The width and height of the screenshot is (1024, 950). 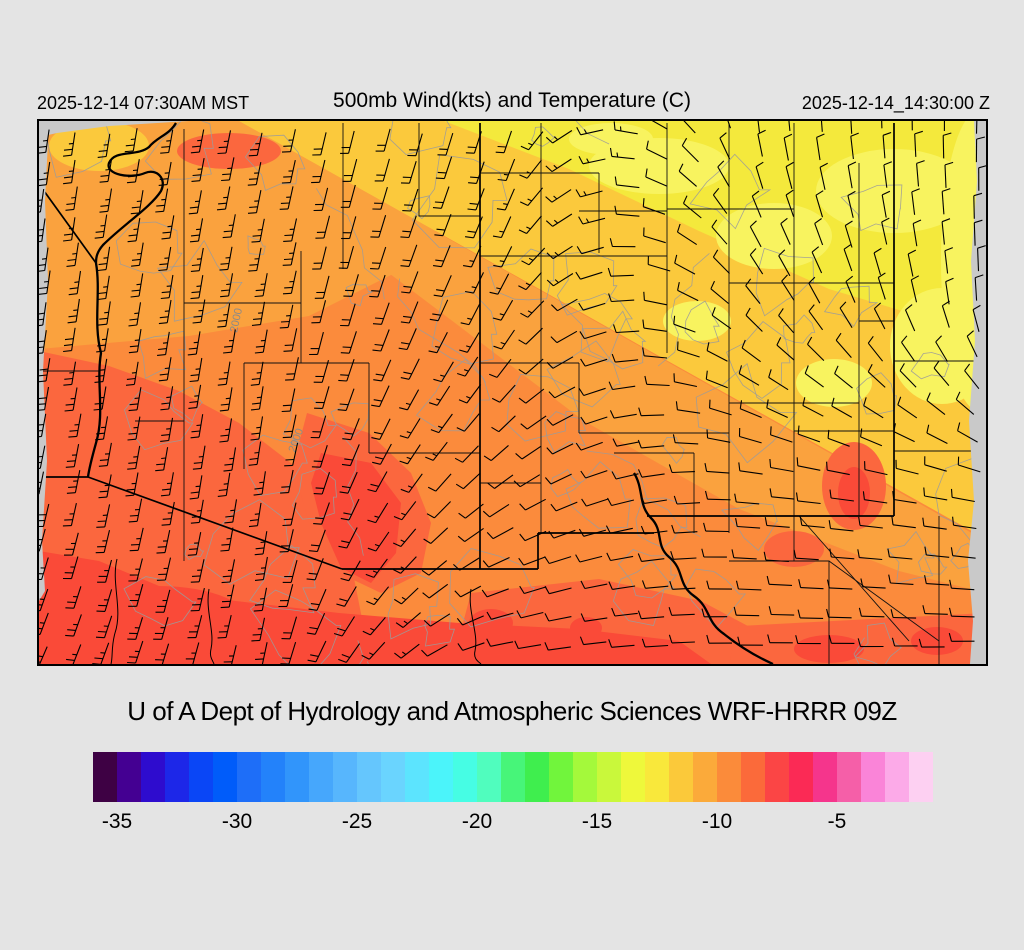 What do you see at coordinates (837, 821) in the screenshot?
I see `colorbar-tick-label: -5` at bounding box center [837, 821].